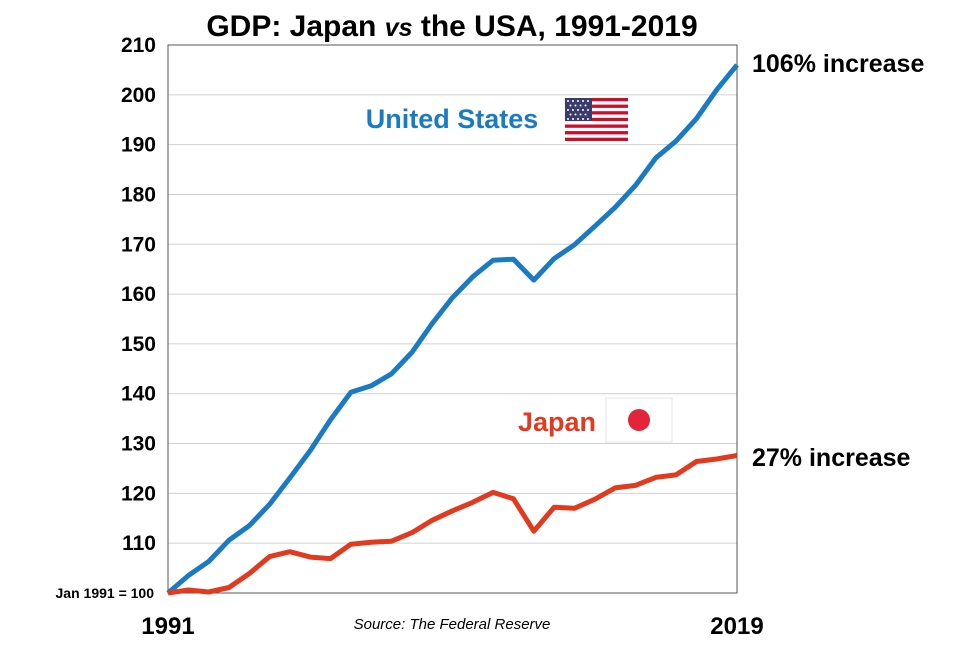 Image resolution: width=959 pixels, height=646 pixels. What do you see at coordinates (557, 422) in the screenshot?
I see `series-label-japan: Japan` at bounding box center [557, 422].